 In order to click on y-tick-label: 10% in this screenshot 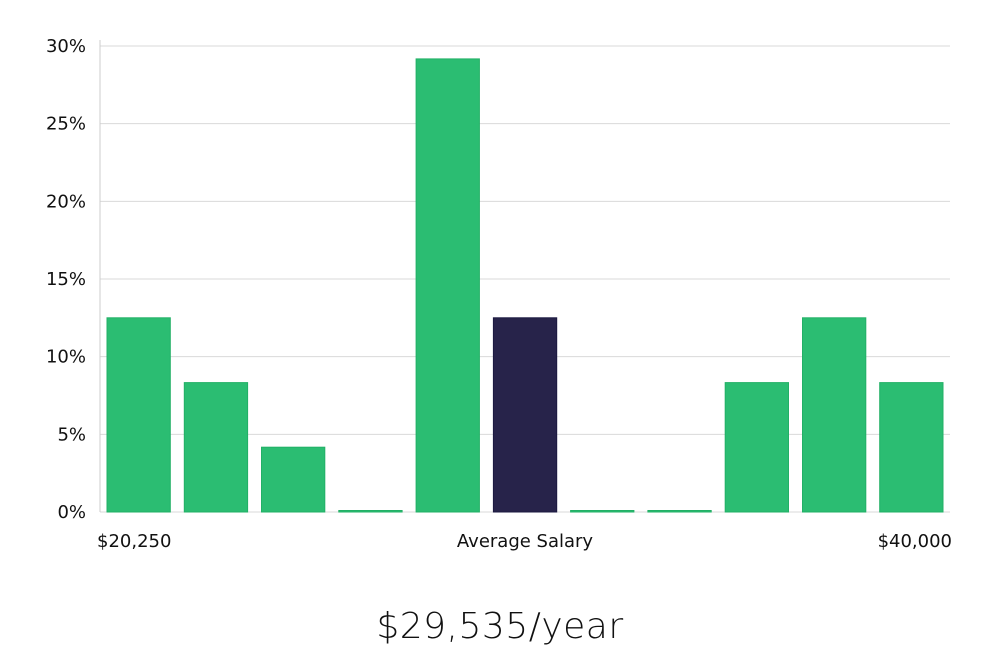, I will do `click(66, 357)`.